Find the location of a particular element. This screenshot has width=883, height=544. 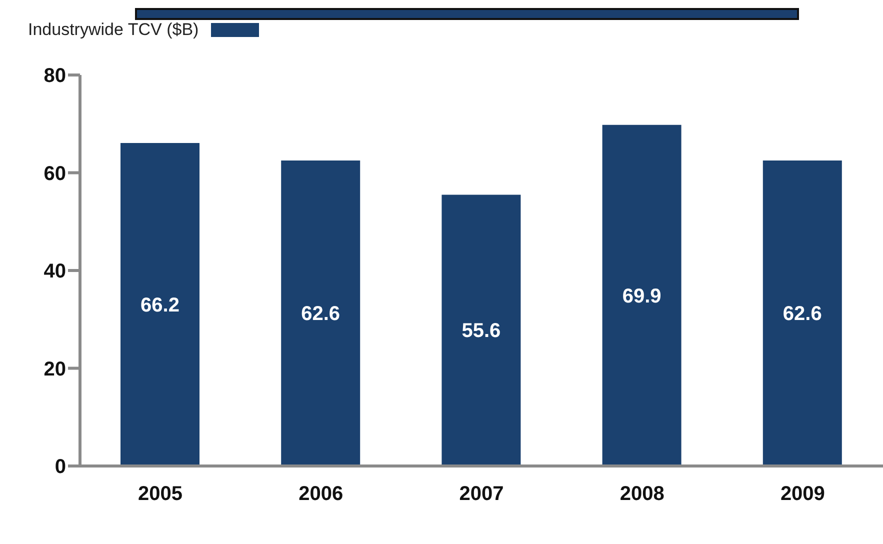

data-label: 66.2 is located at coordinates (160, 305).